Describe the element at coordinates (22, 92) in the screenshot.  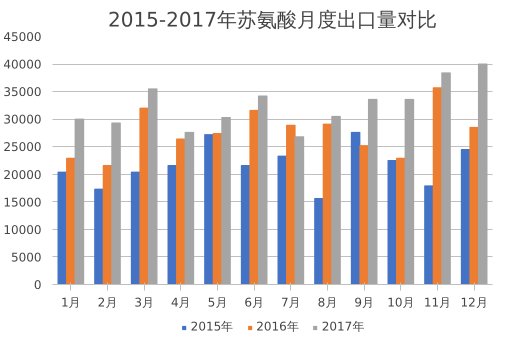
I see `y-tick-label: 35000` at that location.